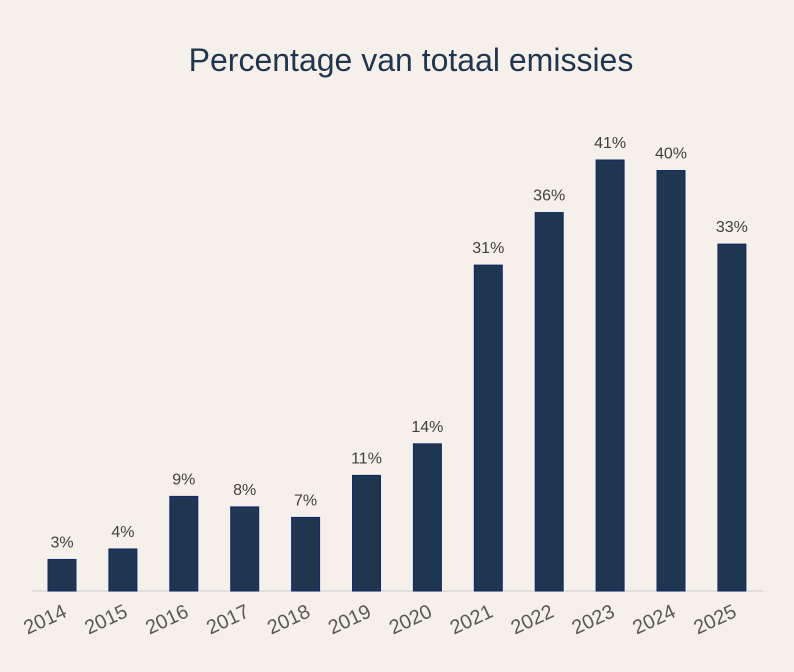 Image resolution: width=794 pixels, height=672 pixels. Describe the element at coordinates (184, 543) in the screenshot. I see `bar-2016` at that location.